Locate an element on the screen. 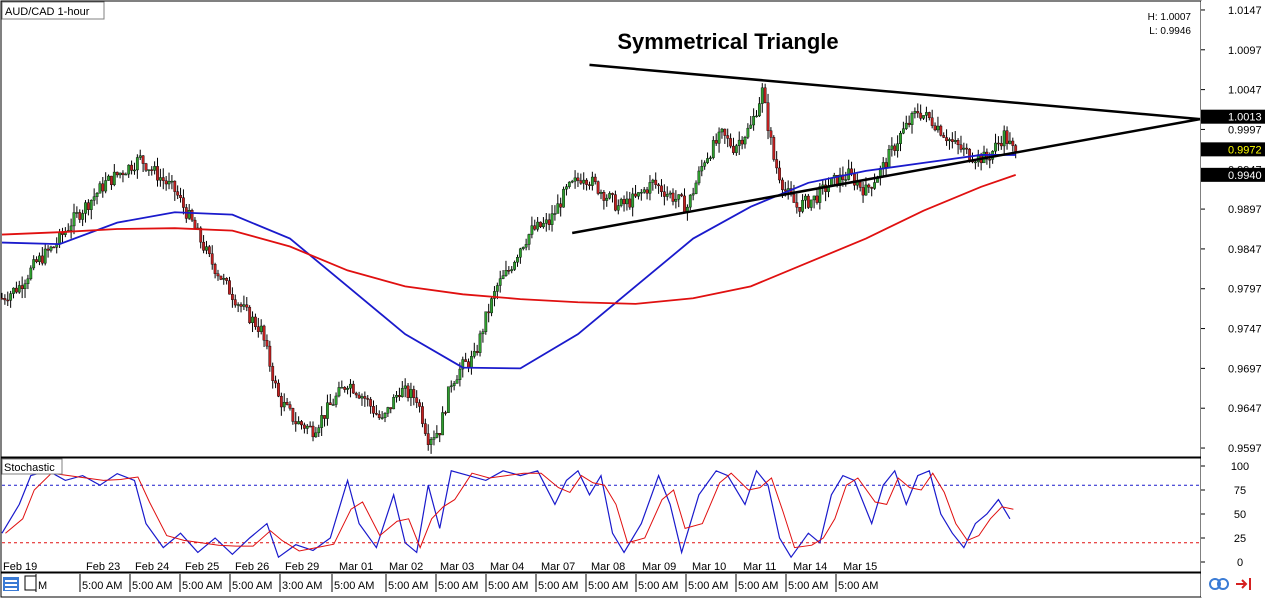 The height and width of the screenshot is (598, 1266). y-tick-label: 0.9997 is located at coordinates (1245, 130).